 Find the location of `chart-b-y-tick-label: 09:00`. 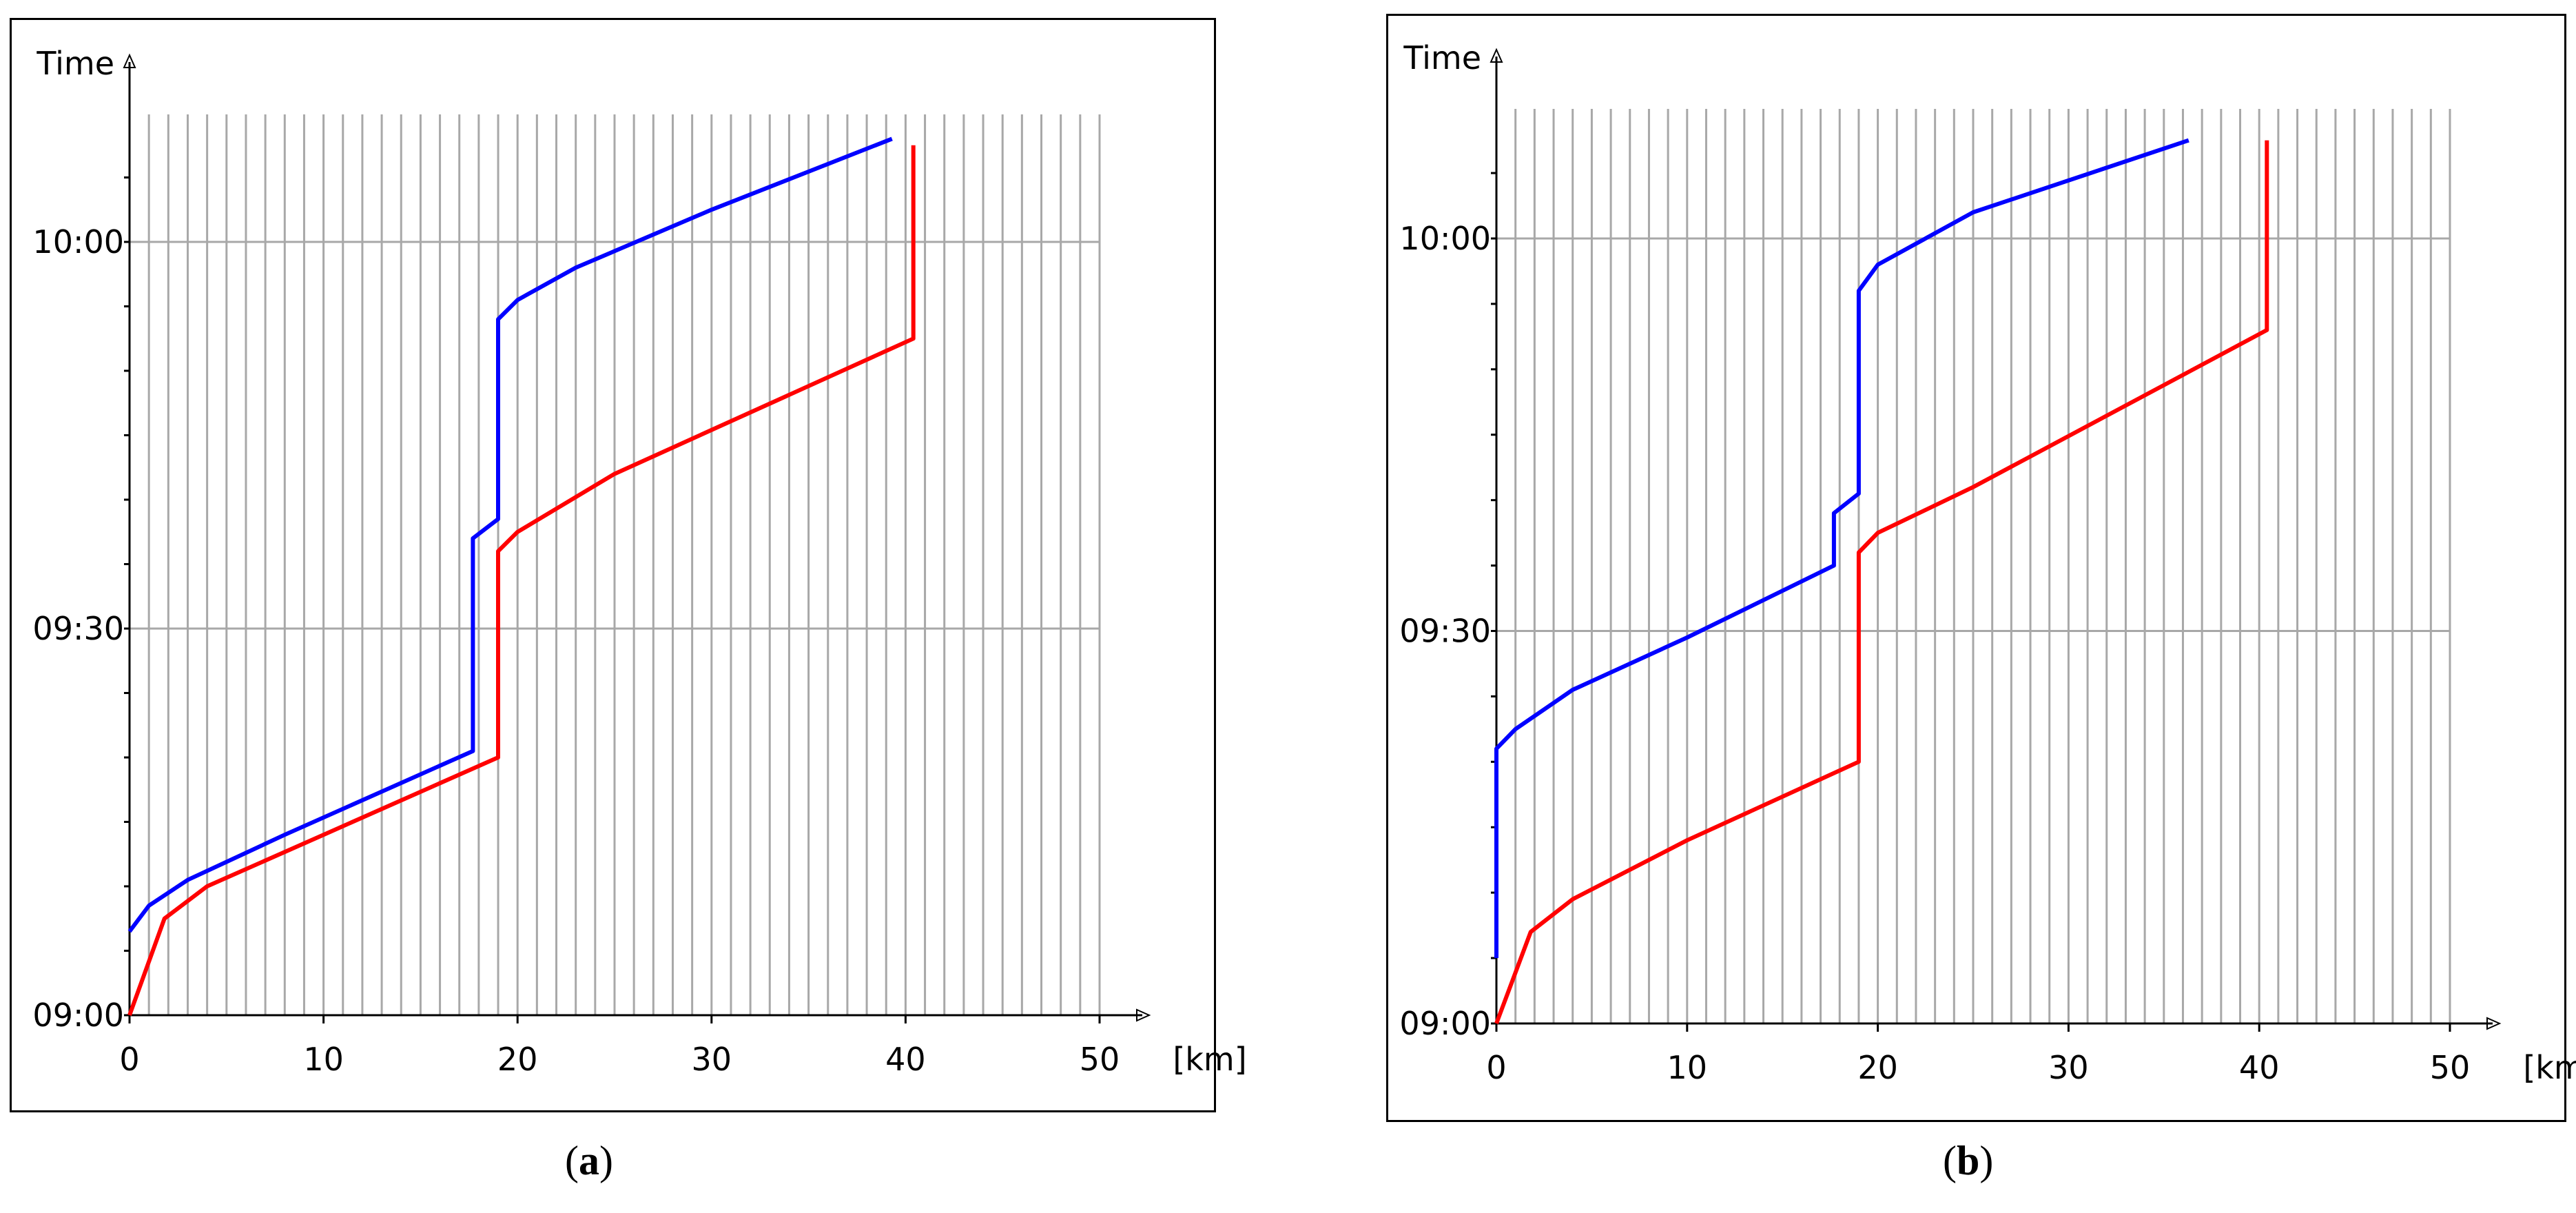

chart-b-y-tick-label: 09:00 is located at coordinates (1445, 1023).